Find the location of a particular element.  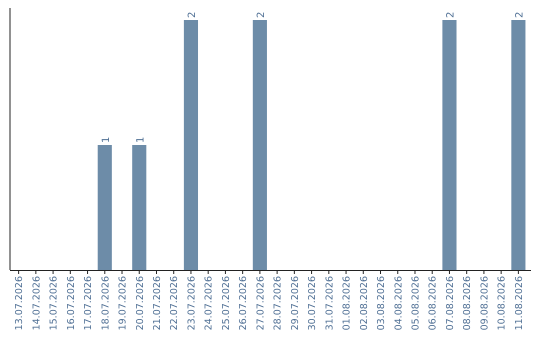

x-tick-label: 14.07.2026 is located at coordinates (36, 303).